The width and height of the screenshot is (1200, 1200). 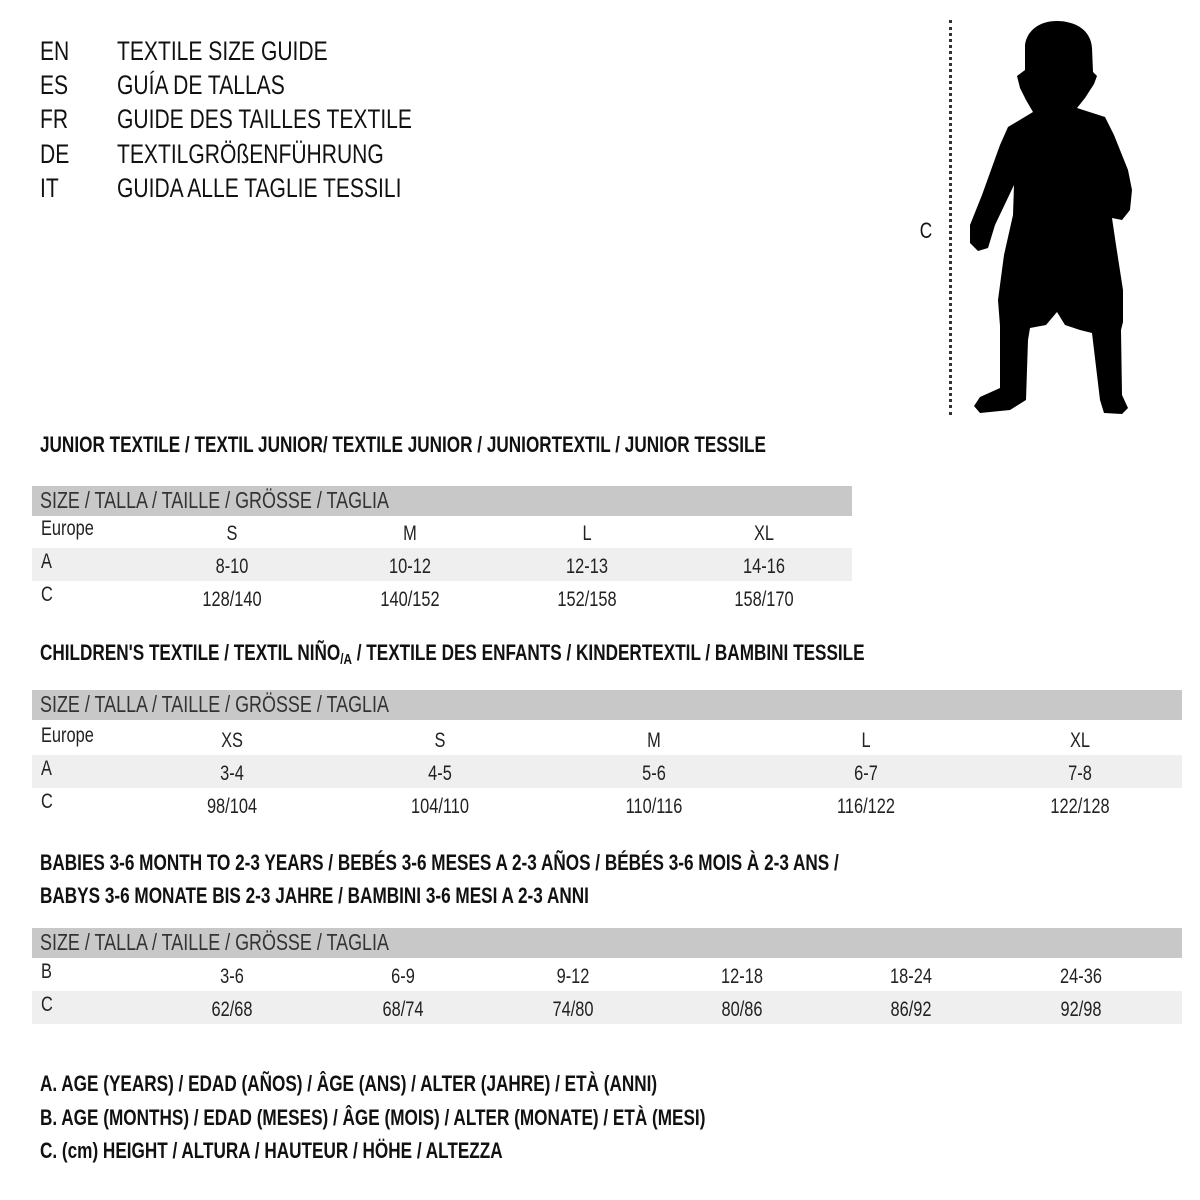 I want to click on table-cell: 6-7, so click(x=866, y=773).